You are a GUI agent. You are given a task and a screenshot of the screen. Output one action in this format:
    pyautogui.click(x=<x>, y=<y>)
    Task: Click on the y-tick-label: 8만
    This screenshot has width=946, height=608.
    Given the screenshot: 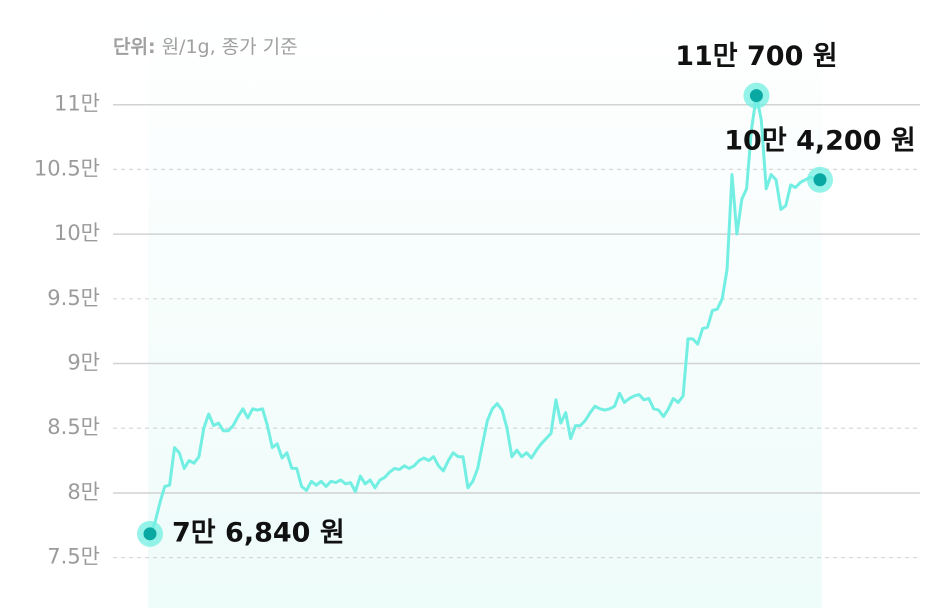 What is the action you would take?
    pyautogui.click(x=83, y=492)
    